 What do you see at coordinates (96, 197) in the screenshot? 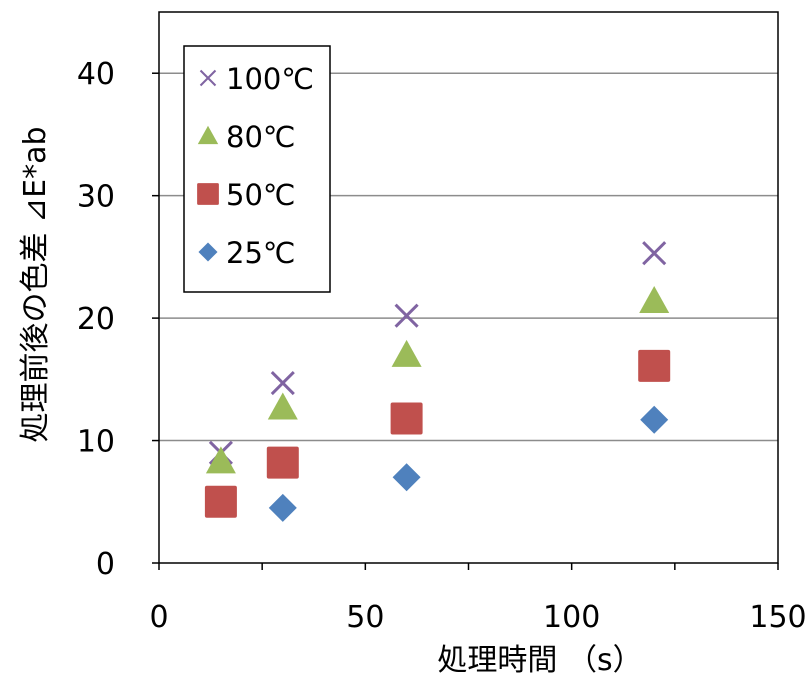
I see `y-tick-label: 30` at bounding box center [96, 197].